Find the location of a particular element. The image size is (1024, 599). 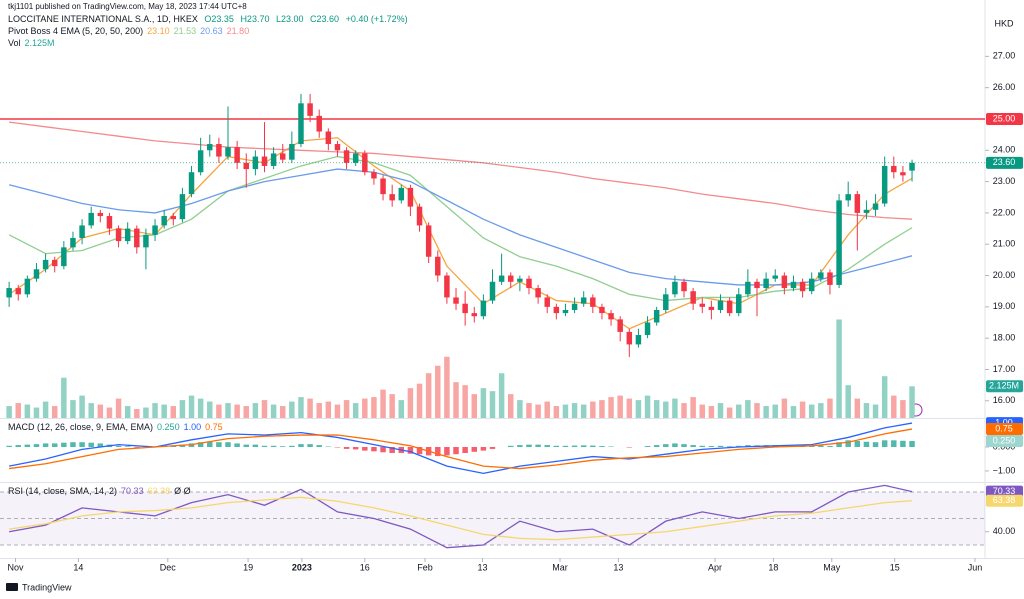

x-tick-label: 2023 is located at coordinates (302, 567).